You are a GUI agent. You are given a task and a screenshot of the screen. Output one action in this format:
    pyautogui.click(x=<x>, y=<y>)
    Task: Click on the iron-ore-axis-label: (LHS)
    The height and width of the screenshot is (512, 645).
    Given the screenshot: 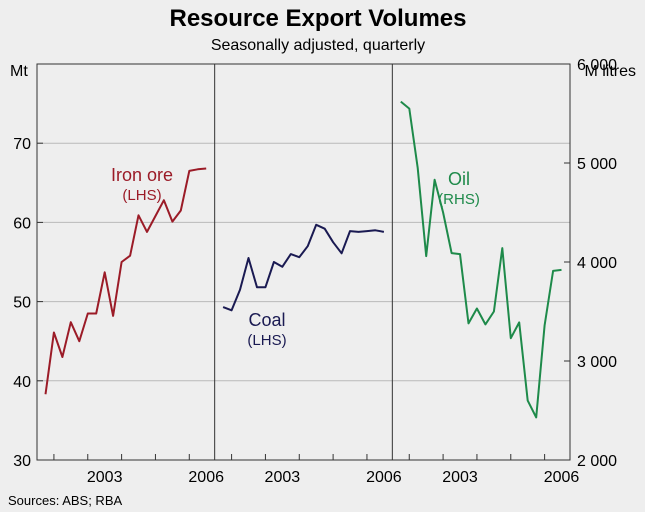 What is the action you would take?
    pyautogui.click(x=141, y=195)
    